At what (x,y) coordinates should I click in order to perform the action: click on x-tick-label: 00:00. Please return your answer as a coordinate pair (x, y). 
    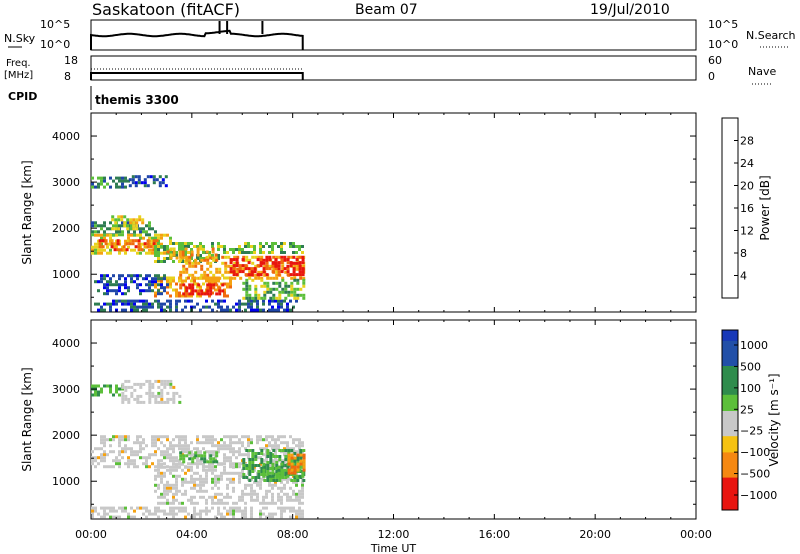
    Looking at the image, I should click on (696, 534).